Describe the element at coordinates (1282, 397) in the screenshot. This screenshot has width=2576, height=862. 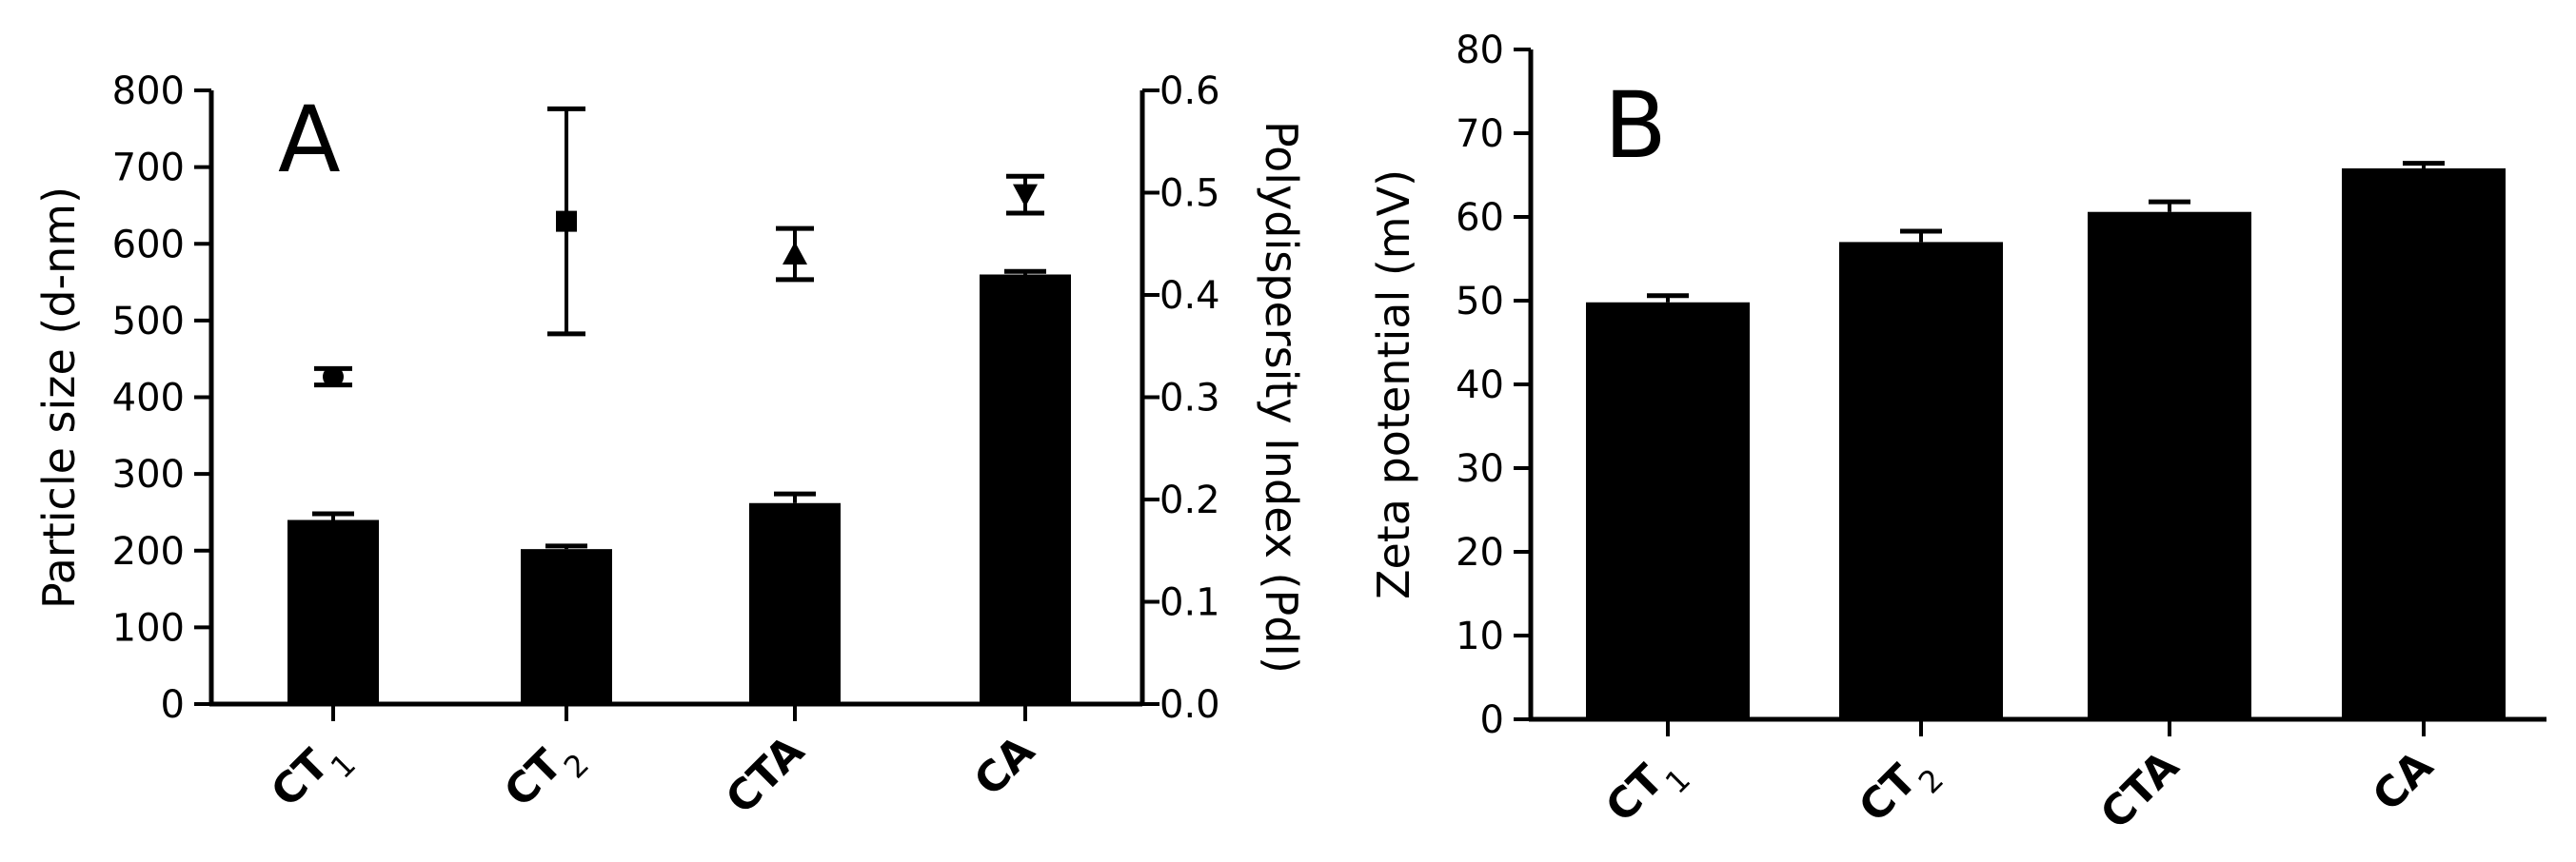
I see `secondary-y-axis-label: Polydispersity Index (PdI)` at that location.